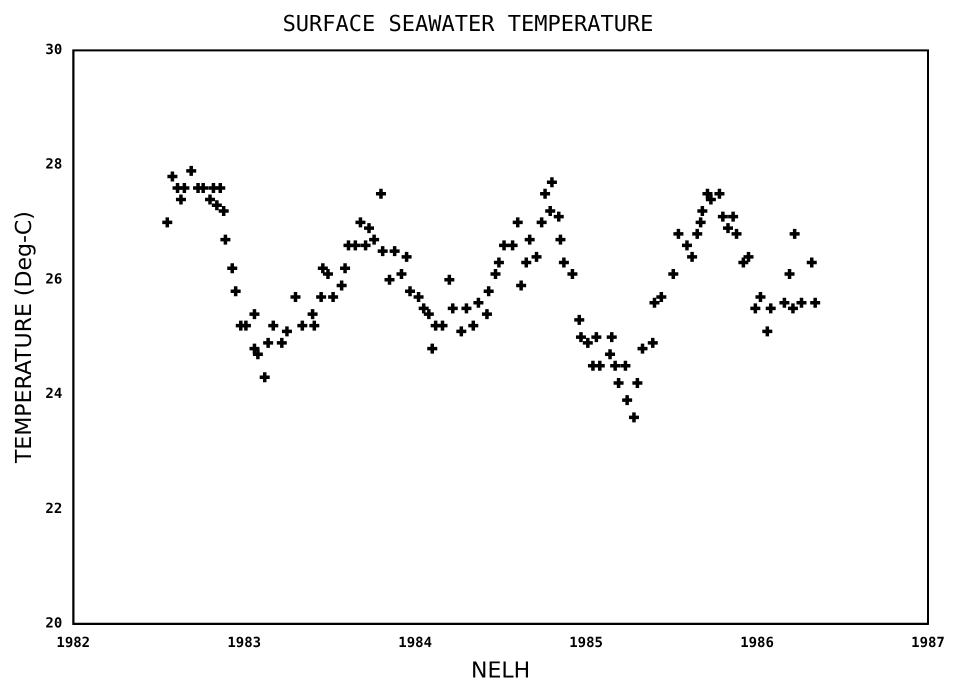  I want to click on x-tick-label: 1986, so click(757, 642).